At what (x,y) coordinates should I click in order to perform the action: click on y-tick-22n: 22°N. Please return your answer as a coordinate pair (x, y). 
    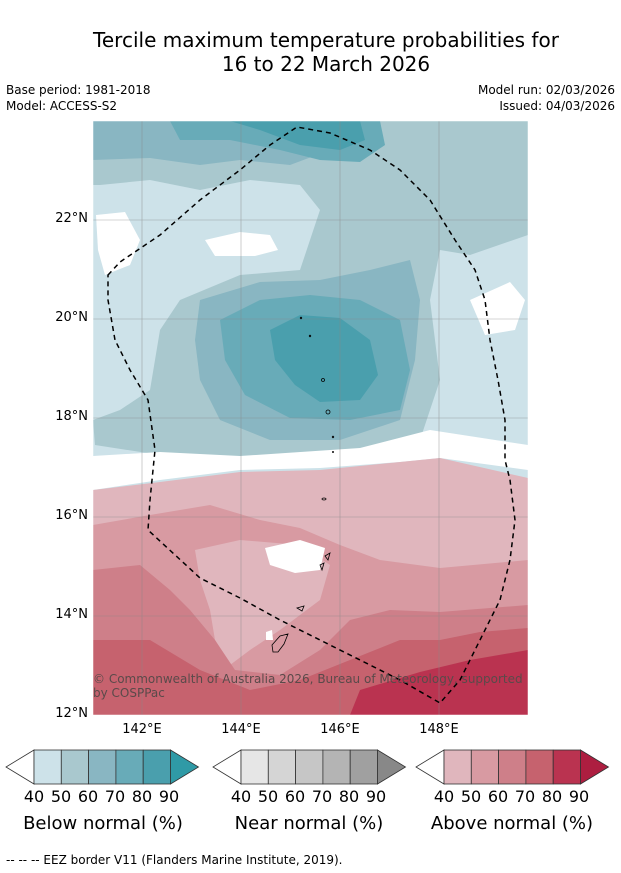
    Looking at the image, I should click on (71, 218).